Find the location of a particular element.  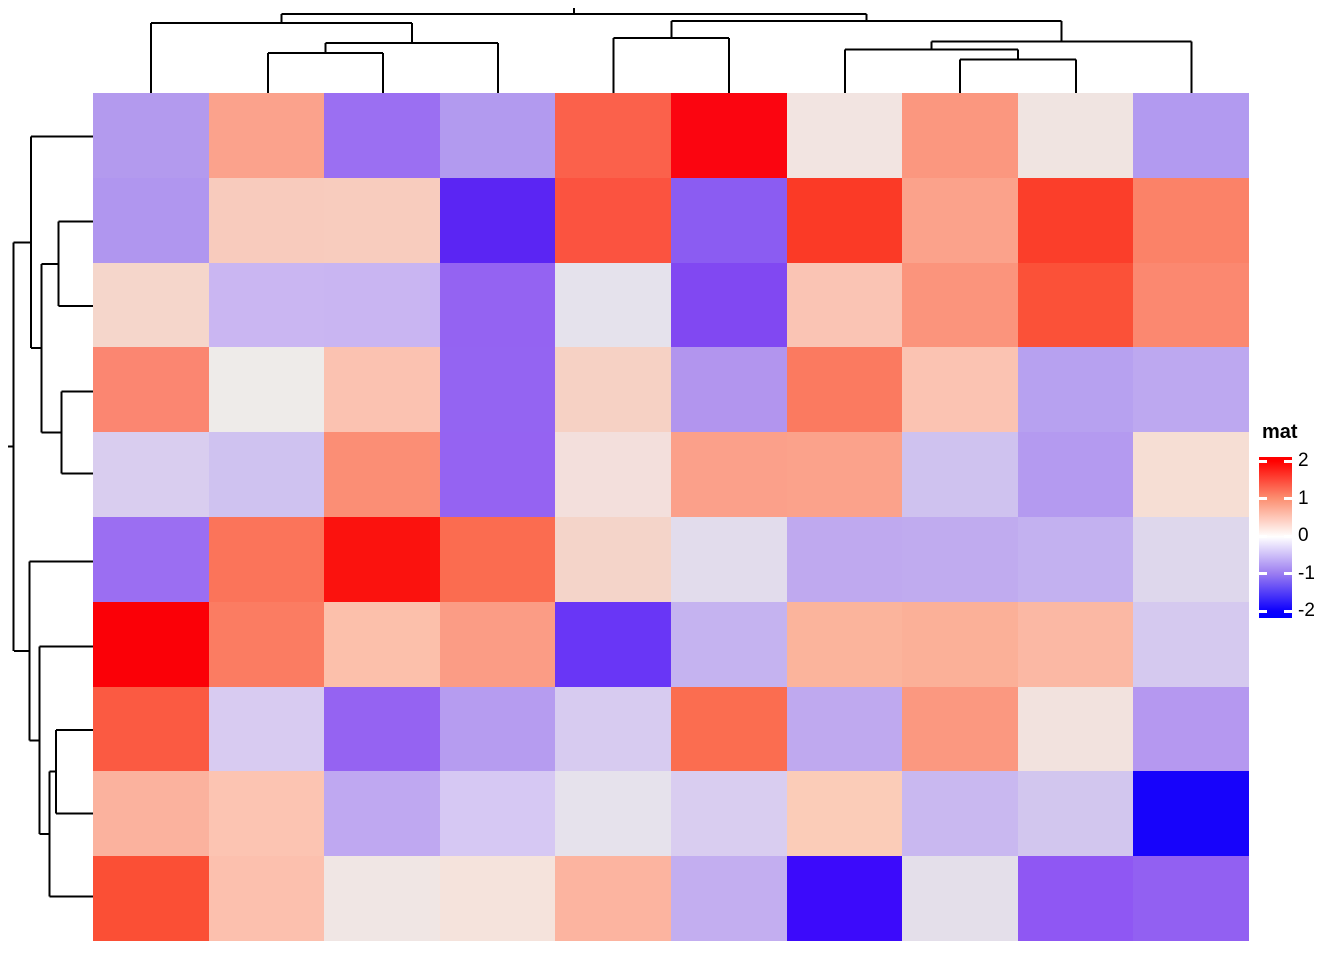

heatmap-cell-r6c10 is located at coordinates (1191, 559).